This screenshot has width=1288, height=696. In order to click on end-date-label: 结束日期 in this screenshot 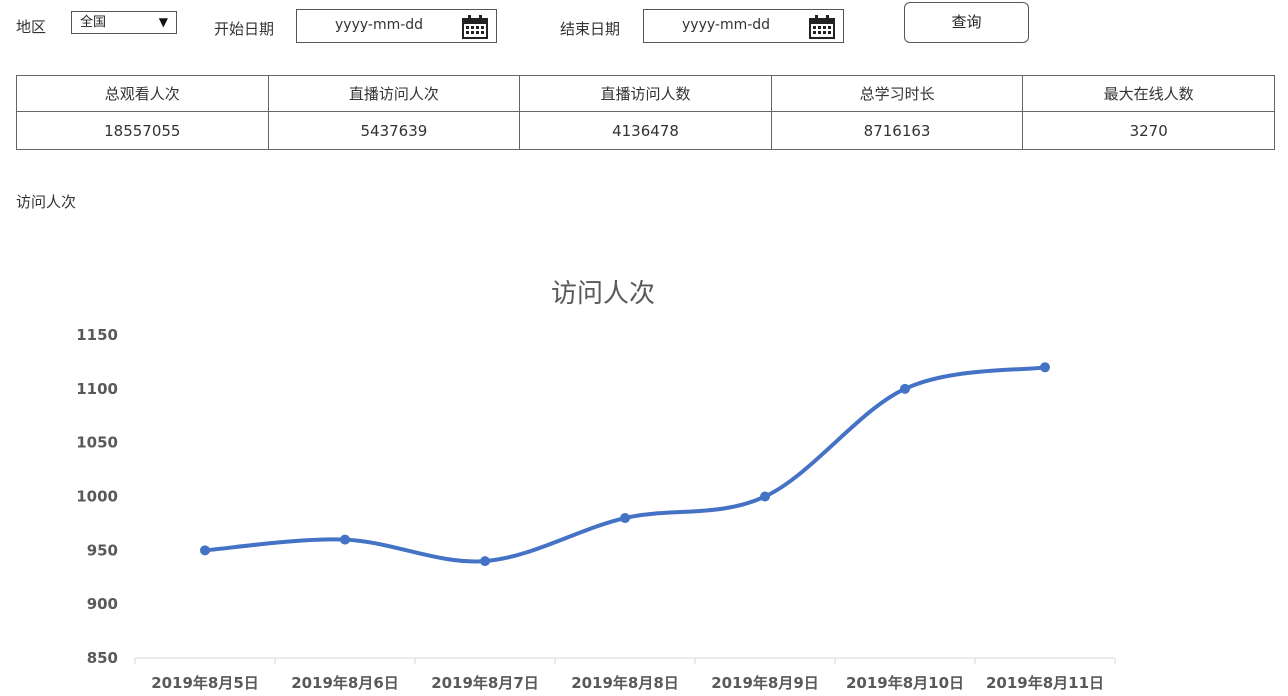, I will do `click(590, 29)`.